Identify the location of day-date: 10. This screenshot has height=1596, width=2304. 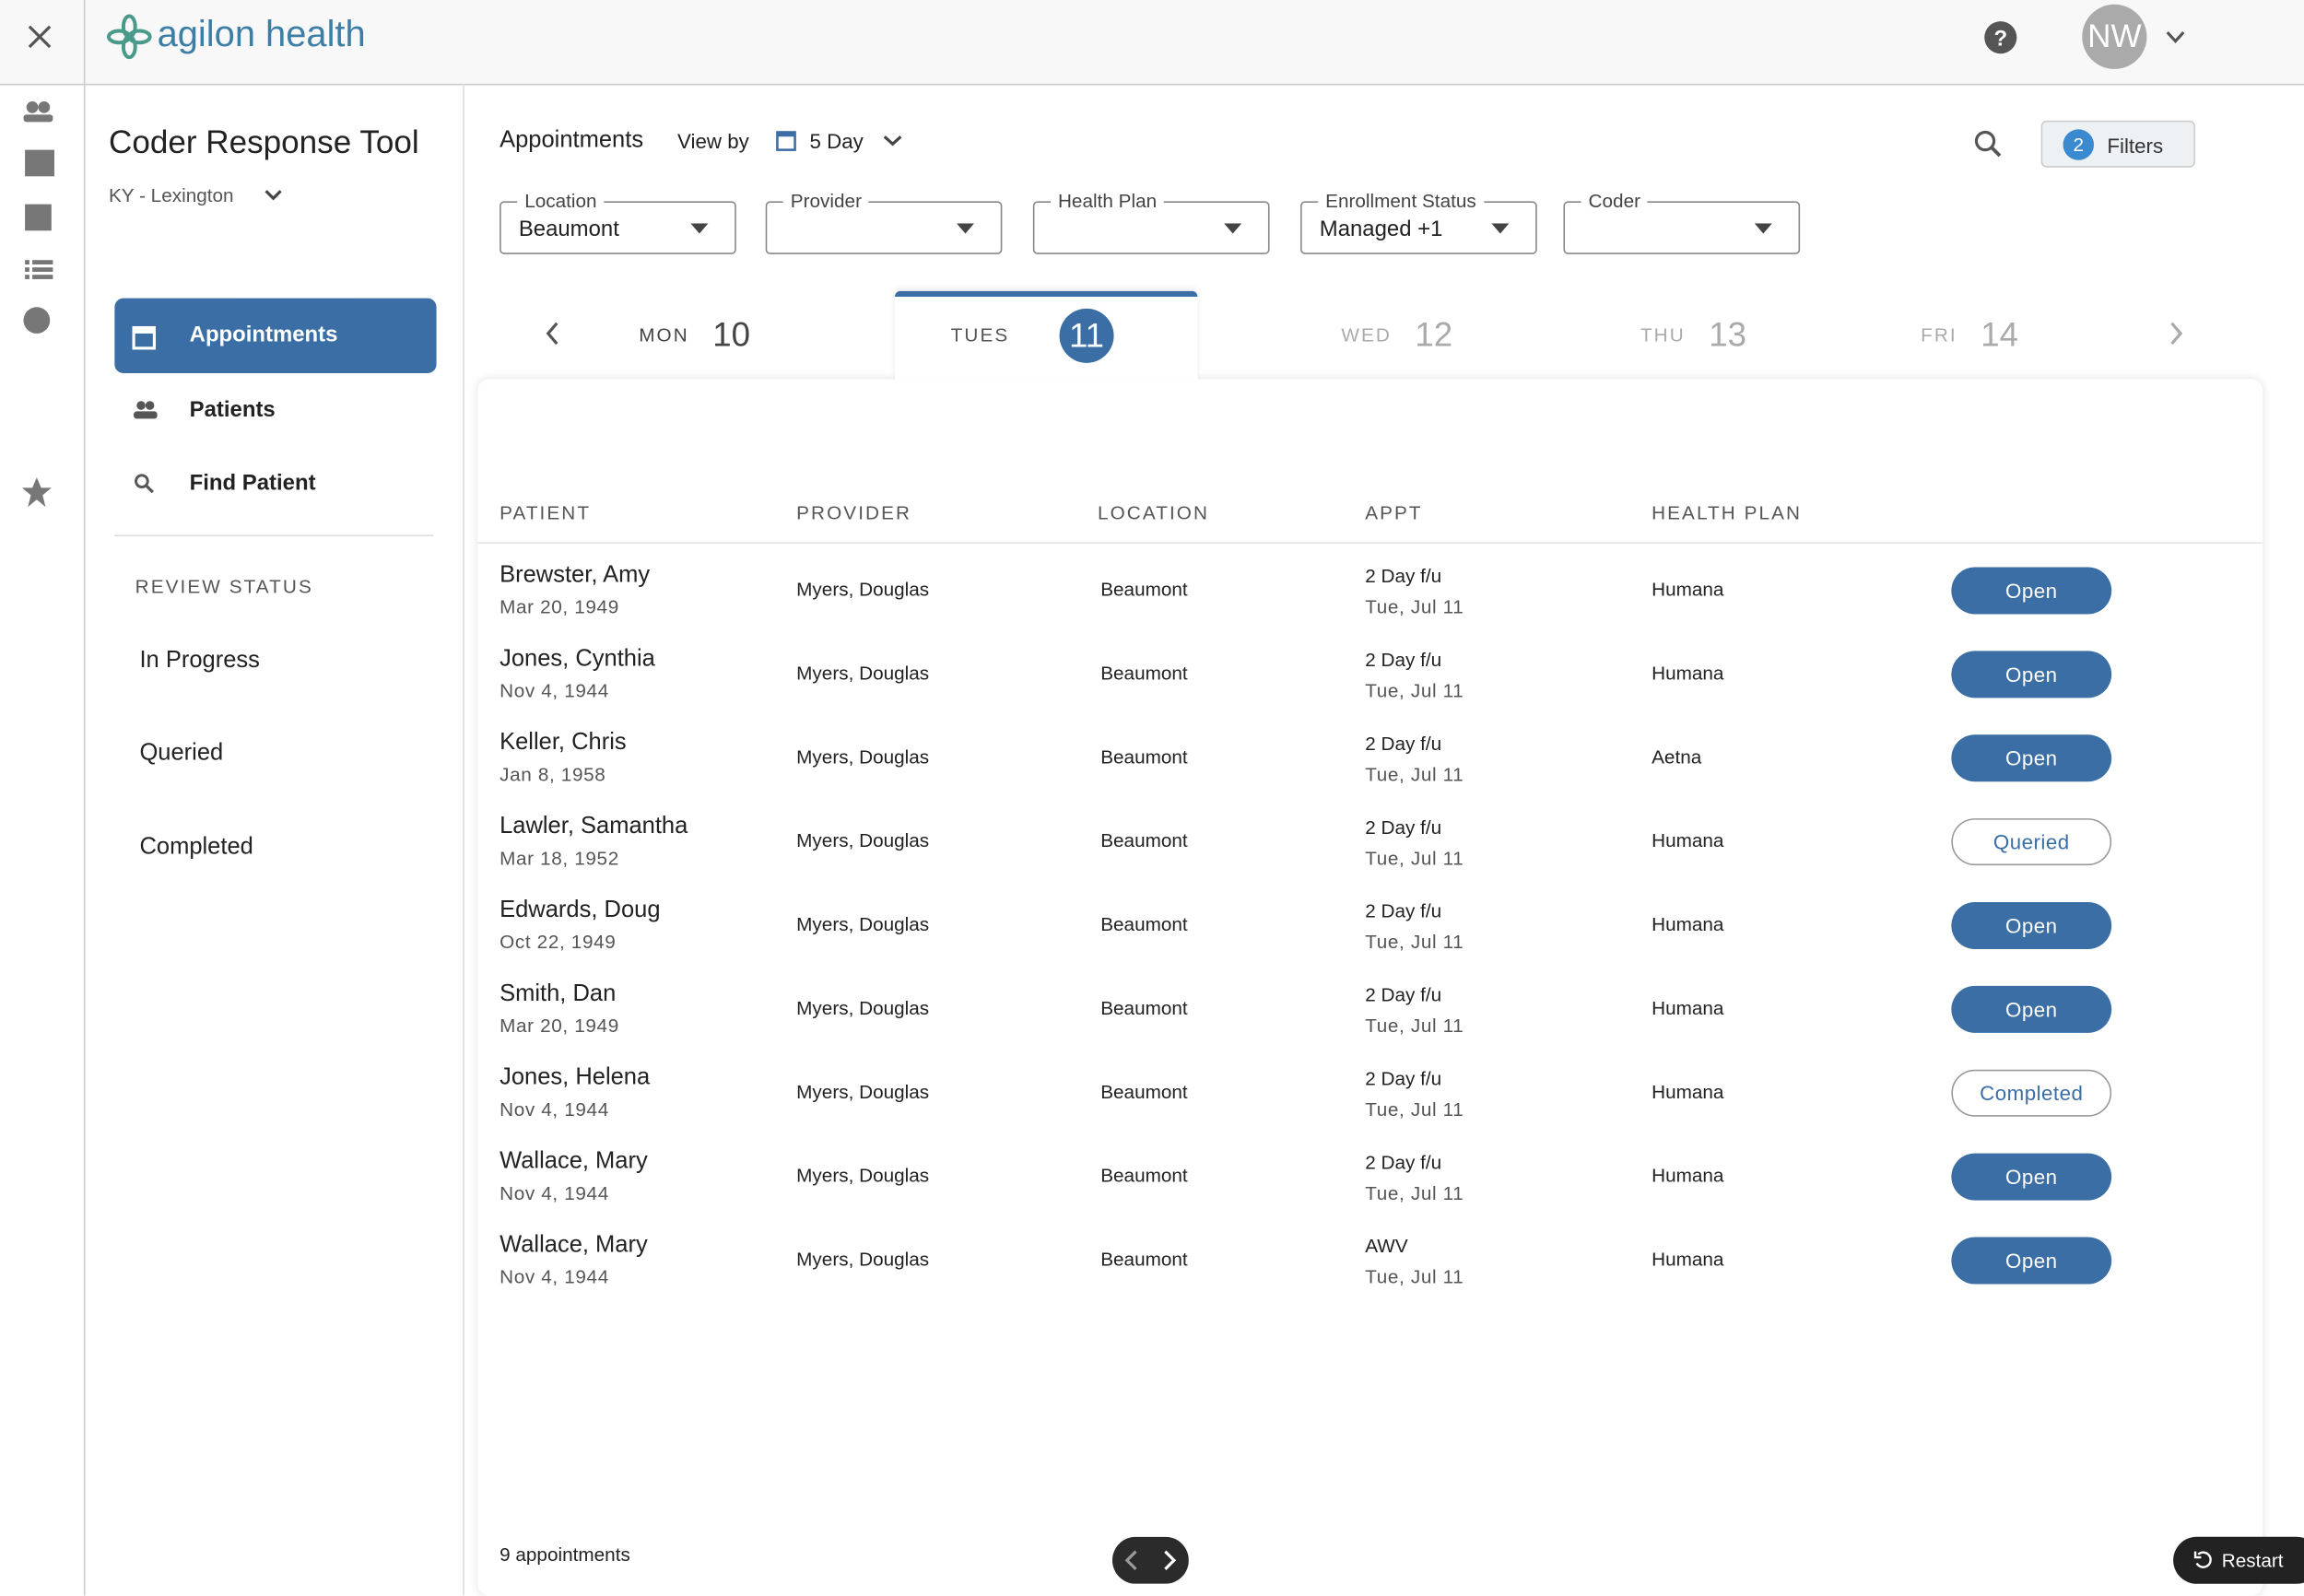
(731, 334).